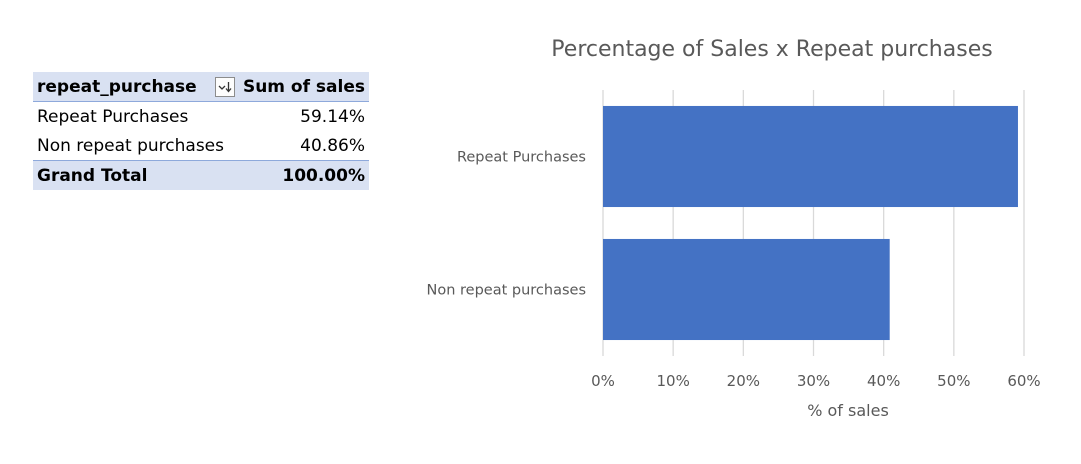  Describe the element at coordinates (848, 410) in the screenshot. I see `x-axis-title: % of sales` at that location.